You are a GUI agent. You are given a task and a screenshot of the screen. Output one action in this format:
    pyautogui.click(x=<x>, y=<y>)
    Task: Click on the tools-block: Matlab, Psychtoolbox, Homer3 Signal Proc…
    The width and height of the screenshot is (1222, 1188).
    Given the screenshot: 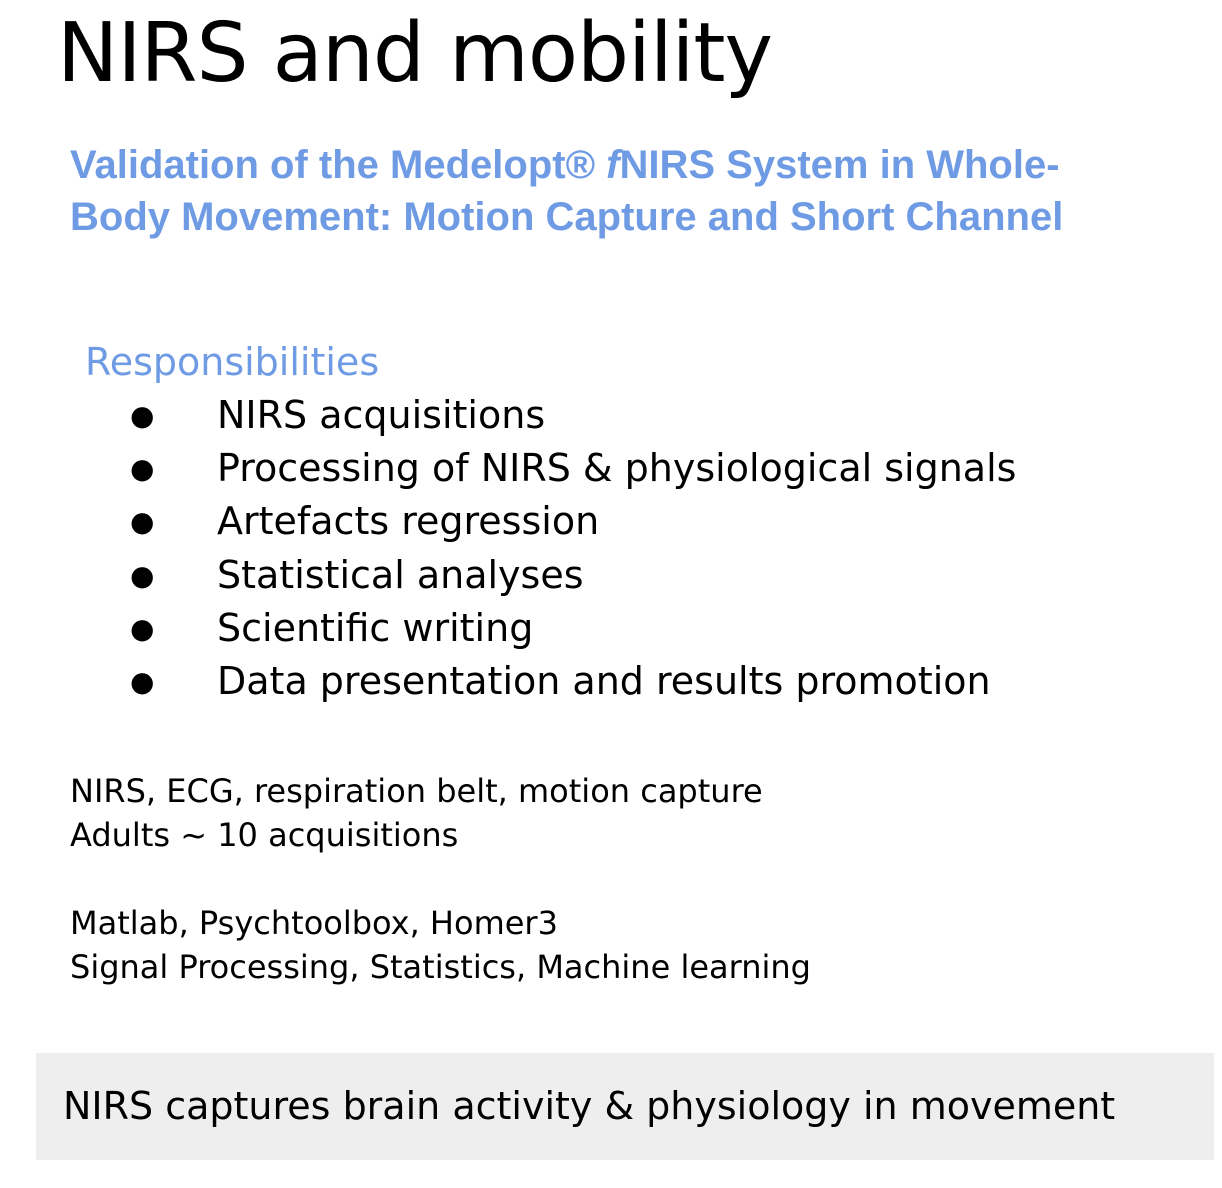 What is the action you would take?
    pyautogui.click(x=440, y=945)
    